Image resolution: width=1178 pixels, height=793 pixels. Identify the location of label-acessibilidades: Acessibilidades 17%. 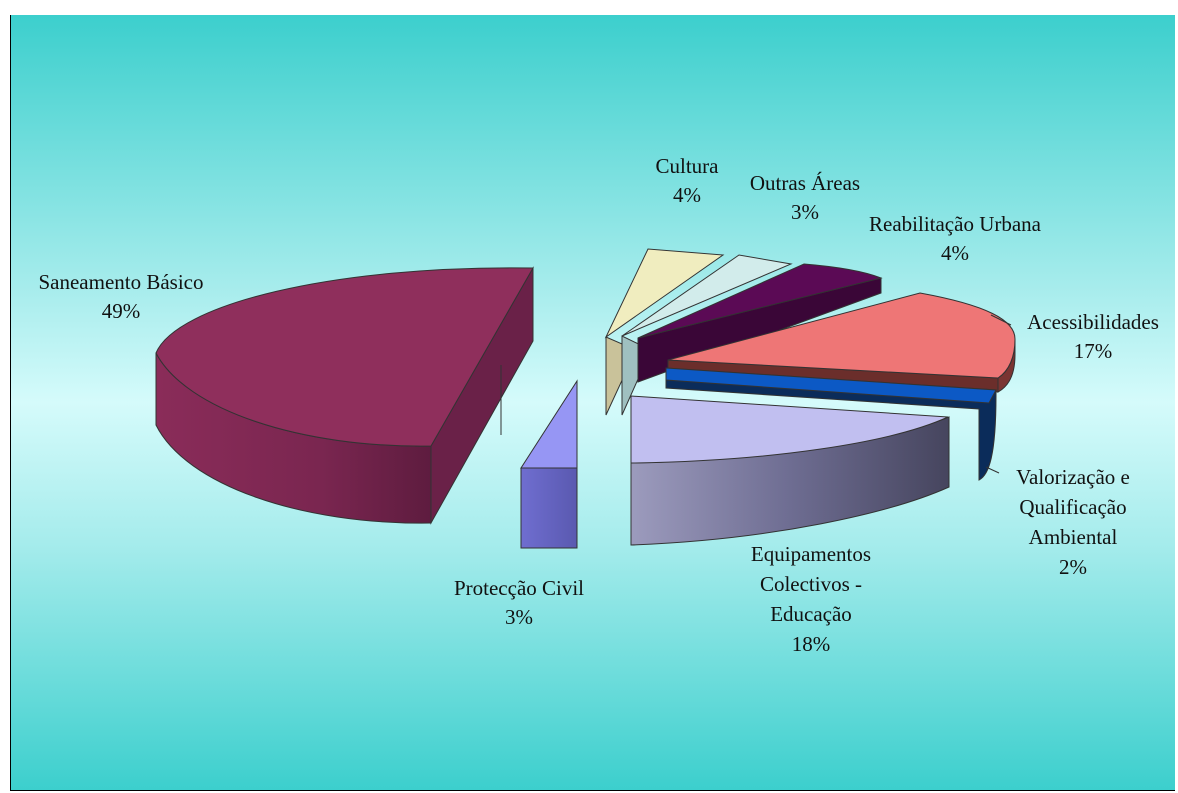
(1093, 336).